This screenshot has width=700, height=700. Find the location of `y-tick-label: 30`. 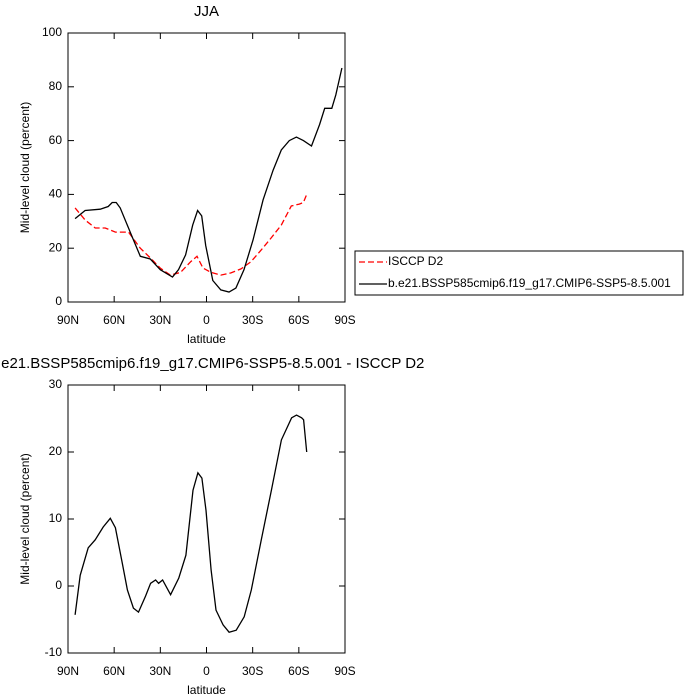

y-tick-label: 30 is located at coordinates (56, 384).